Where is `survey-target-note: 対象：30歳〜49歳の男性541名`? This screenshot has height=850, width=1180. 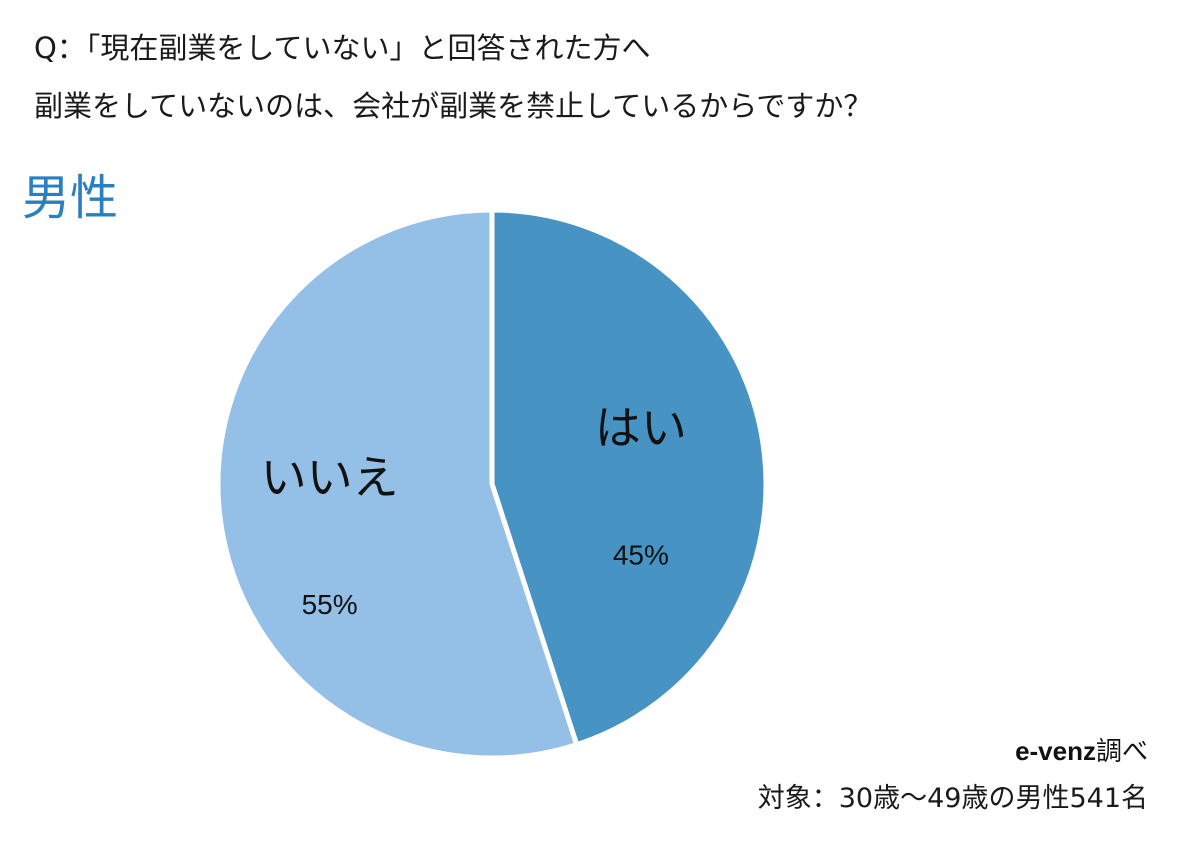 survey-target-note: 対象：30歳〜49歳の男性541名 is located at coordinates (952, 798).